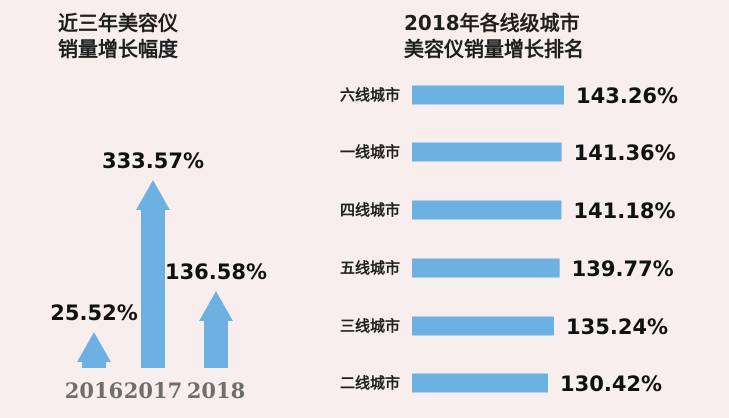 This screenshot has width=729, height=418. What do you see at coordinates (216, 272) in the screenshot?
I see `arrow-value-label-2018: 136.58%` at bounding box center [216, 272].